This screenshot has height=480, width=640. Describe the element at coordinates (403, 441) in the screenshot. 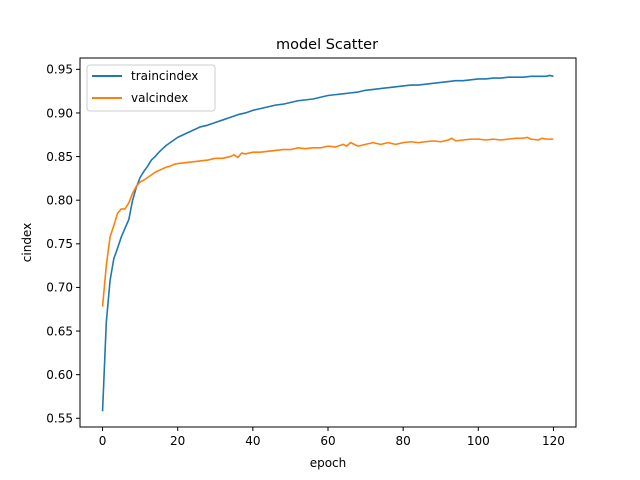

I see `x-tick-label: 80` at that location.